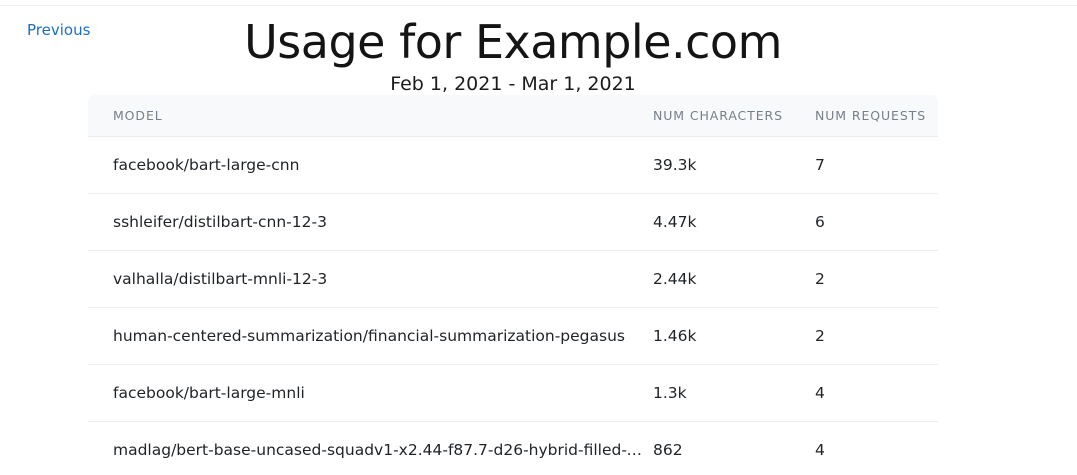 Image resolution: width=1077 pixels, height=475 pixels. Describe the element at coordinates (513, 42) in the screenshot. I see `page-title: Usage for Example.com` at that location.